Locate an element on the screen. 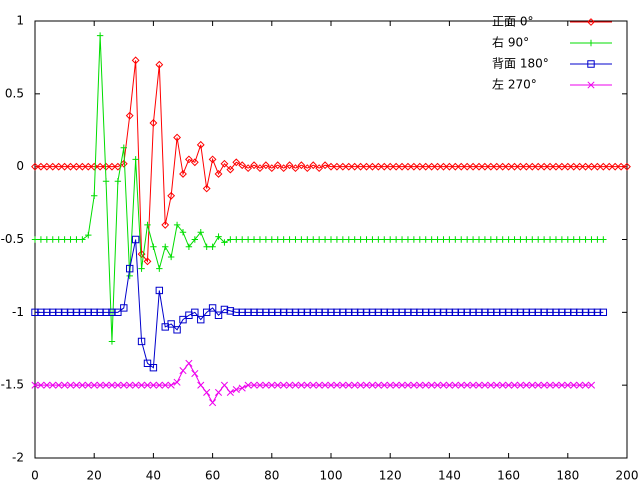  x-tick-label: 0 is located at coordinates (35, 476).